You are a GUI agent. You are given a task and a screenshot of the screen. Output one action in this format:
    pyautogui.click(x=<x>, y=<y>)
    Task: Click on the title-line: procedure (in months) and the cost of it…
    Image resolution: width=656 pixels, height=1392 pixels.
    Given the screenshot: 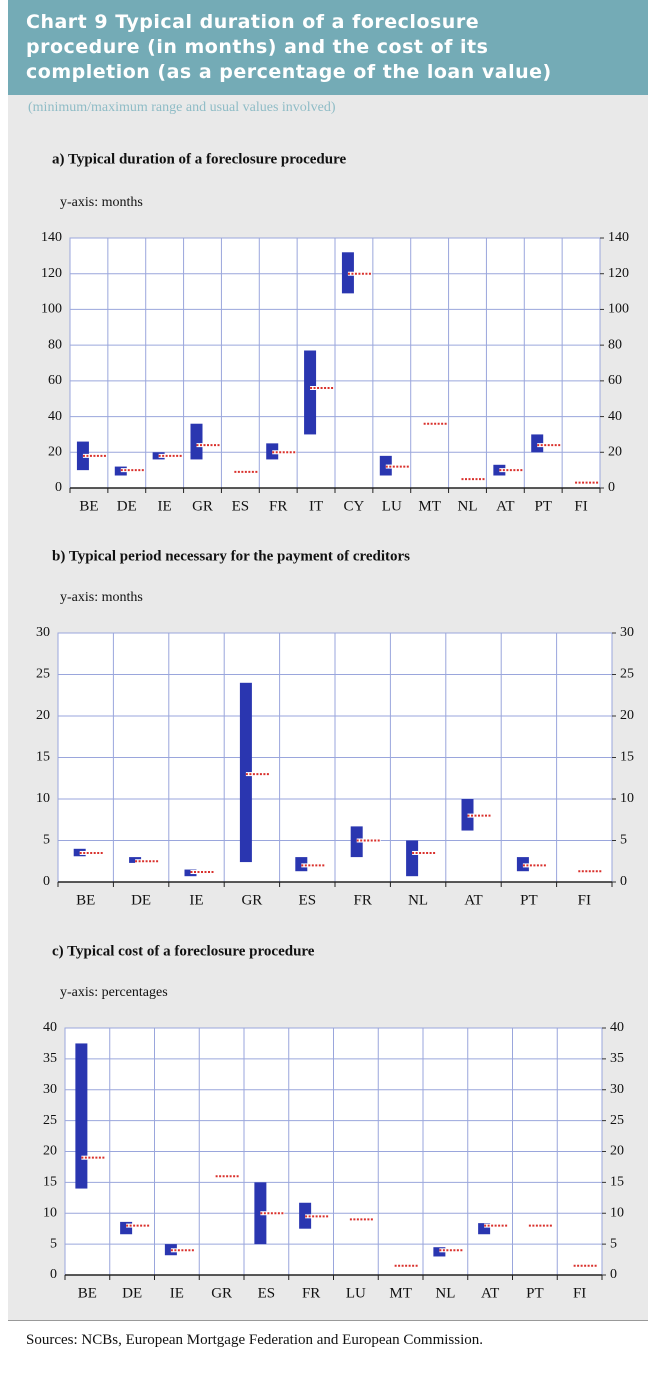 What is the action you would take?
    pyautogui.click(x=257, y=47)
    